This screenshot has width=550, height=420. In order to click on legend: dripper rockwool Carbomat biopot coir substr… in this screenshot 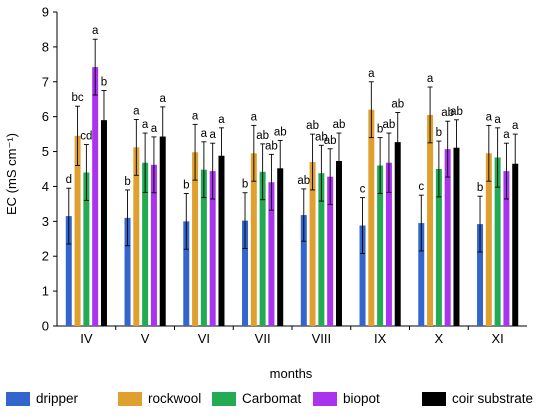, I will do `click(269, 398)`.